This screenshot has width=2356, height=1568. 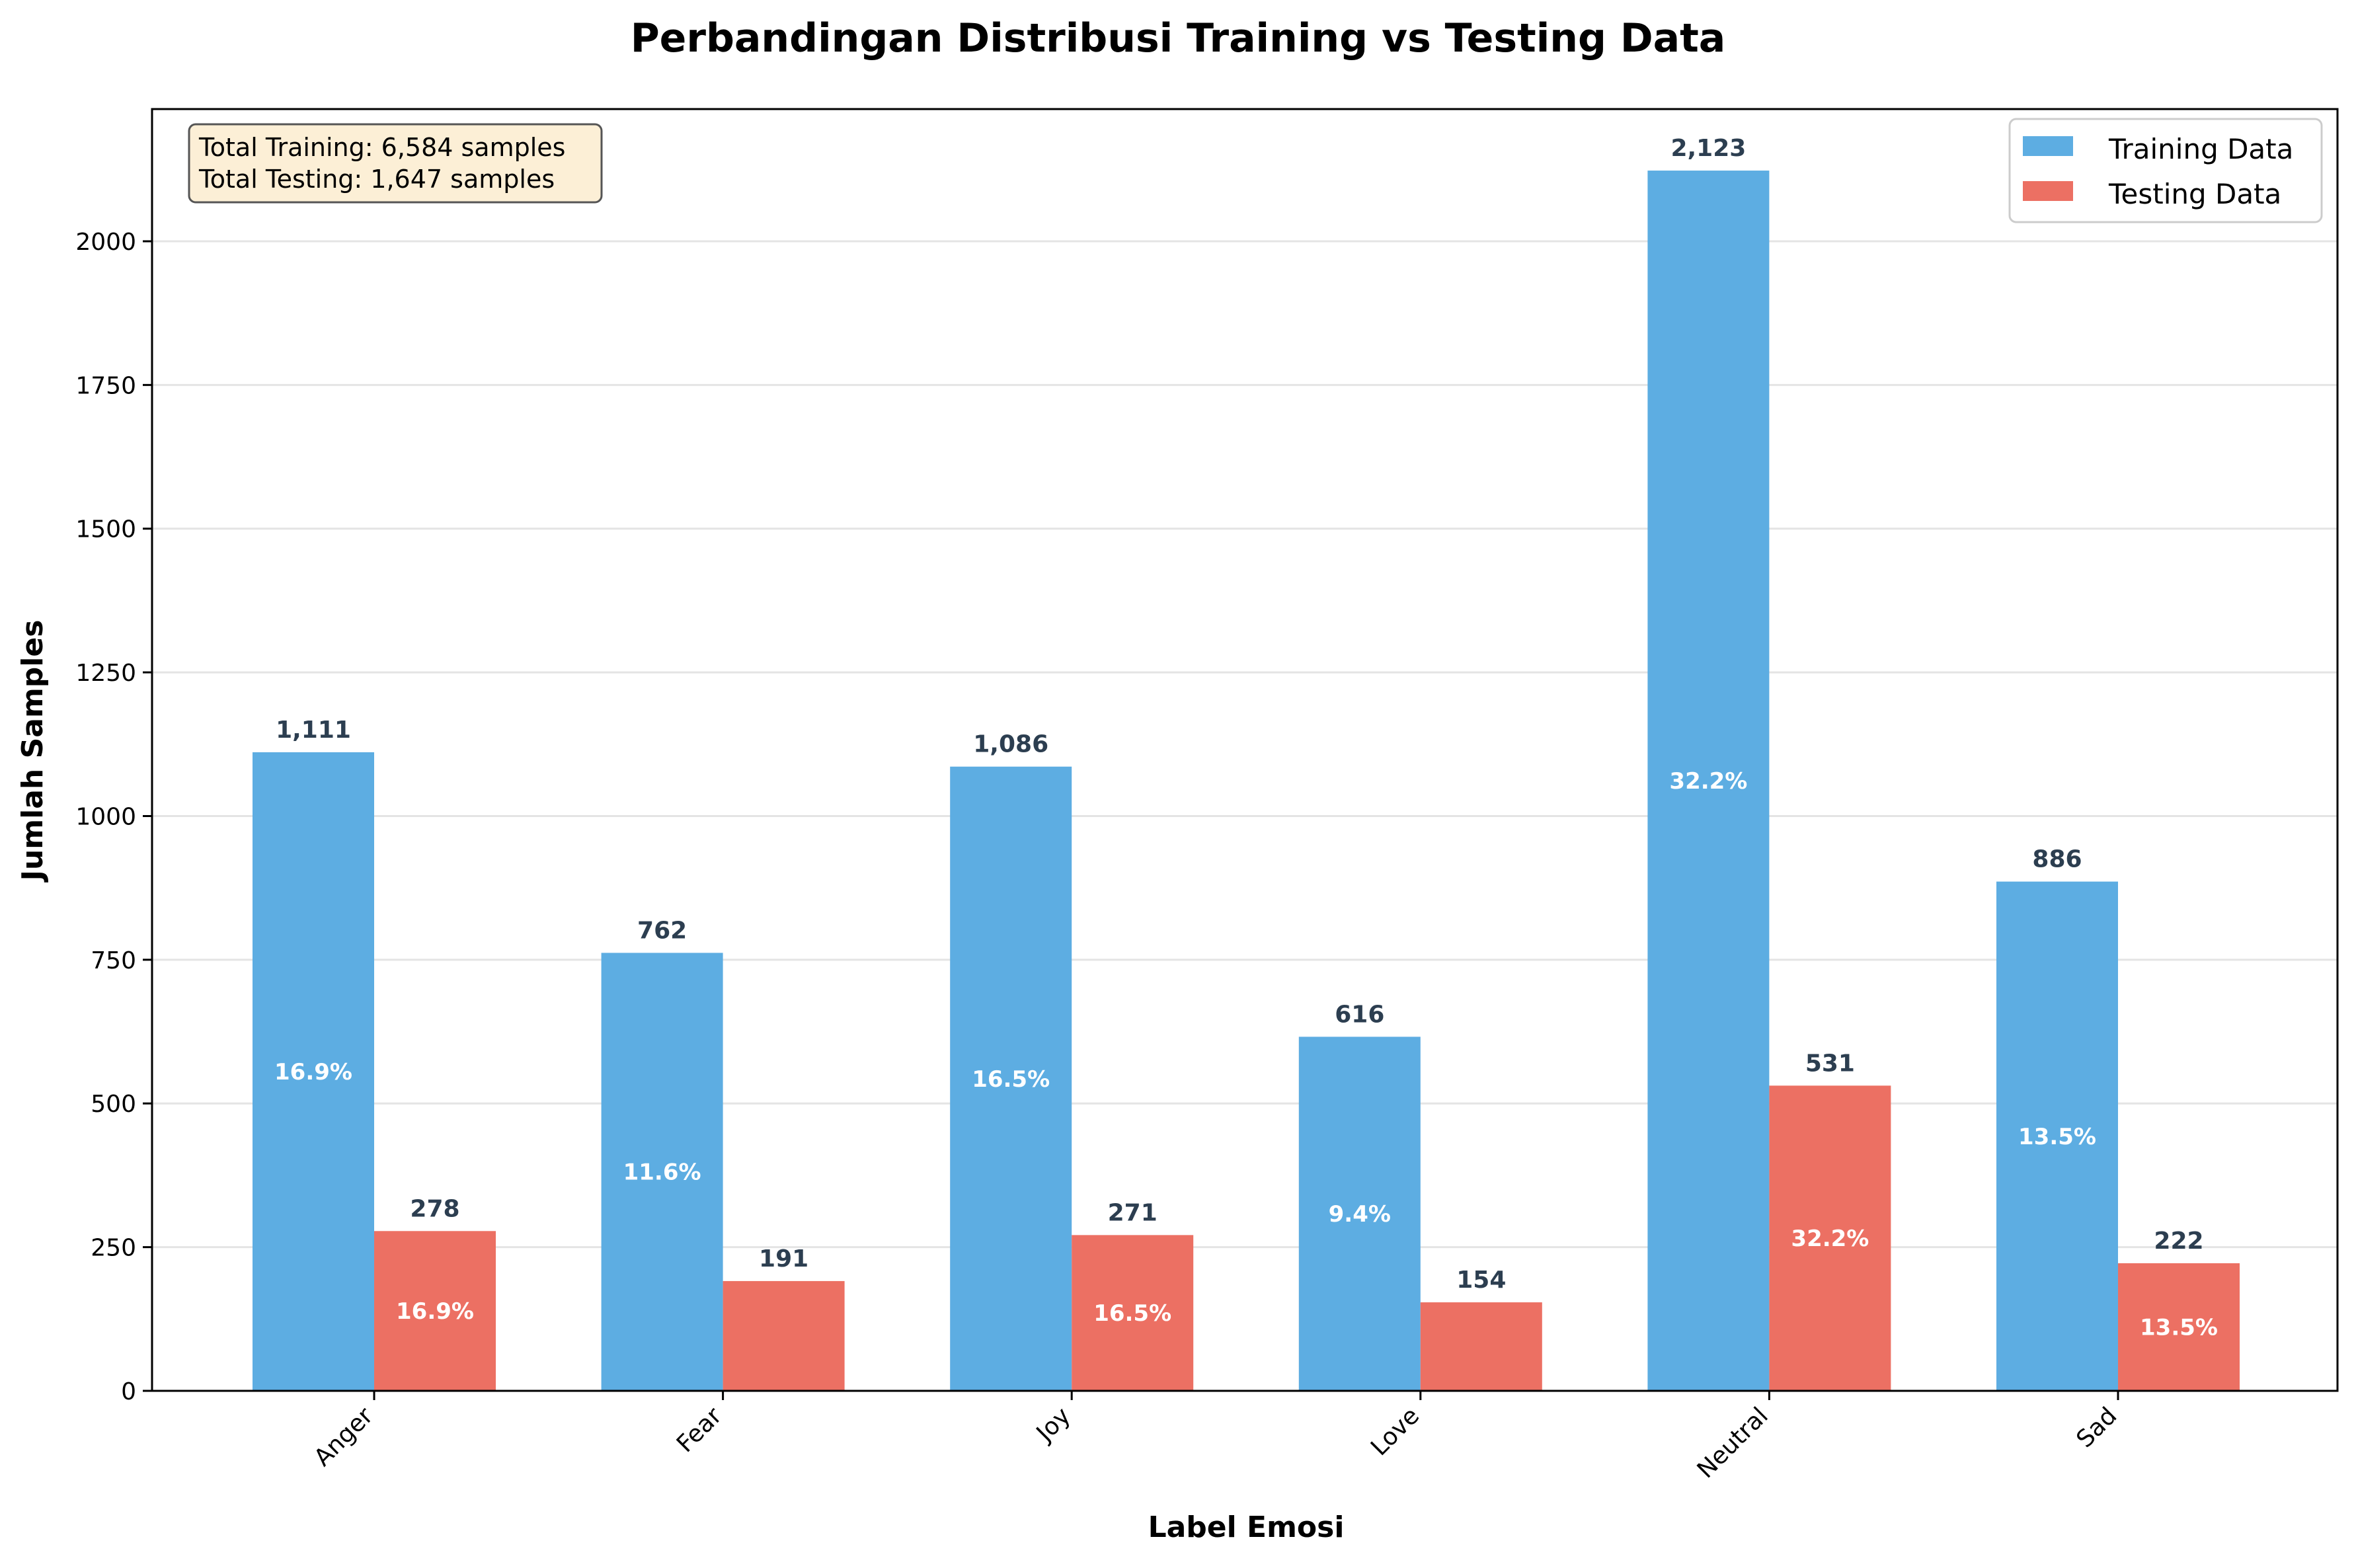 I want to click on value-label-testing: 271, so click(x=1133, y=1212).